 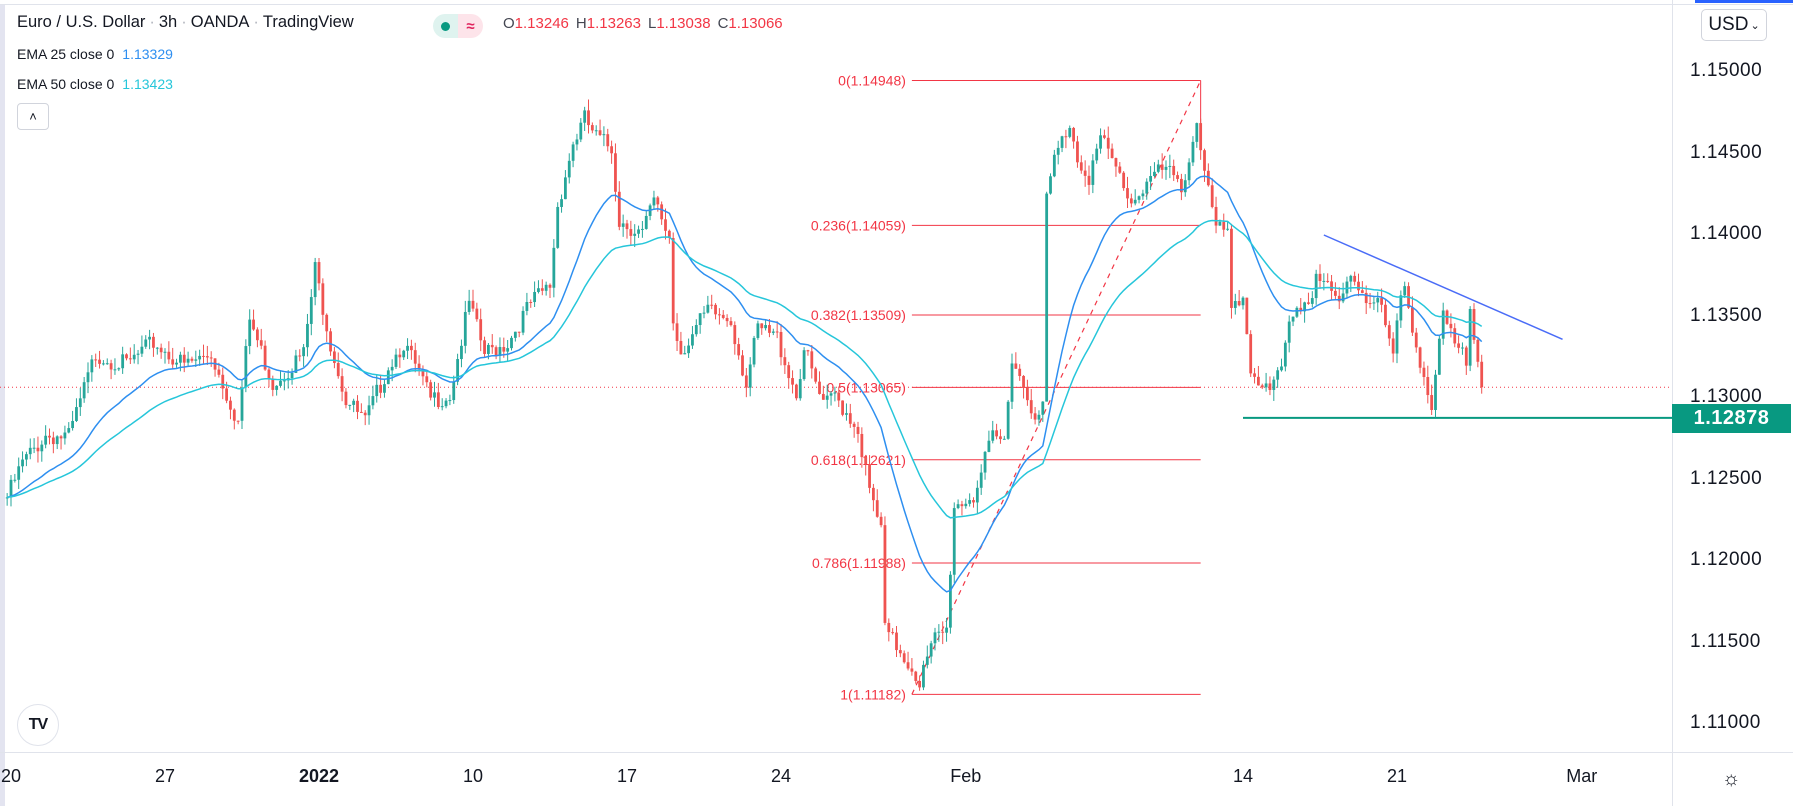 What do you see at coordinates (966, 776) in the screenshot?
I see `time-tick-label: Feb` at bounding box center [966, 776].